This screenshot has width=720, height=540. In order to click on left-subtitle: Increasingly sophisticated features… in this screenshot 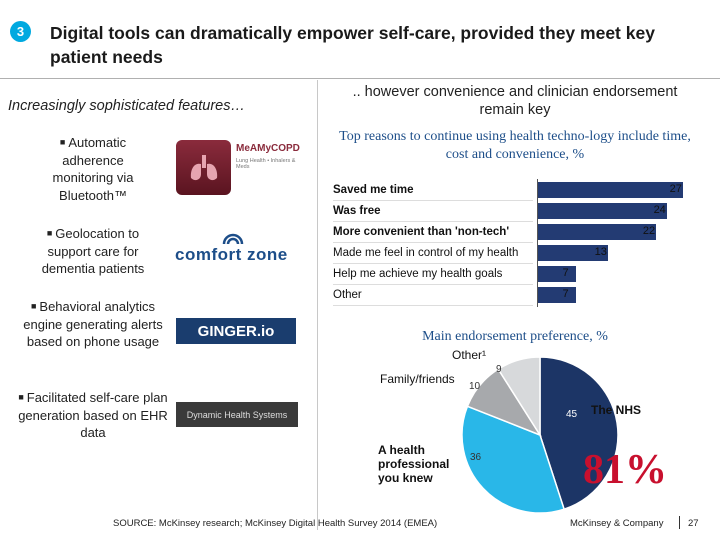, I will do `click(126, 106)`.